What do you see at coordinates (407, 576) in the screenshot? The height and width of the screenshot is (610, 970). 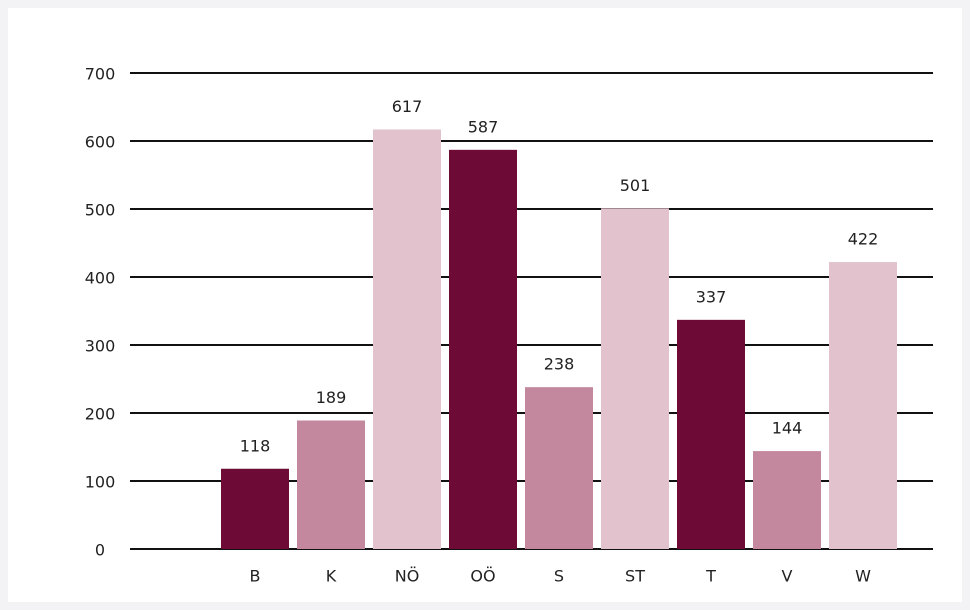 I see `x-tick-label: NÖ` at bounding box center [407, 576].